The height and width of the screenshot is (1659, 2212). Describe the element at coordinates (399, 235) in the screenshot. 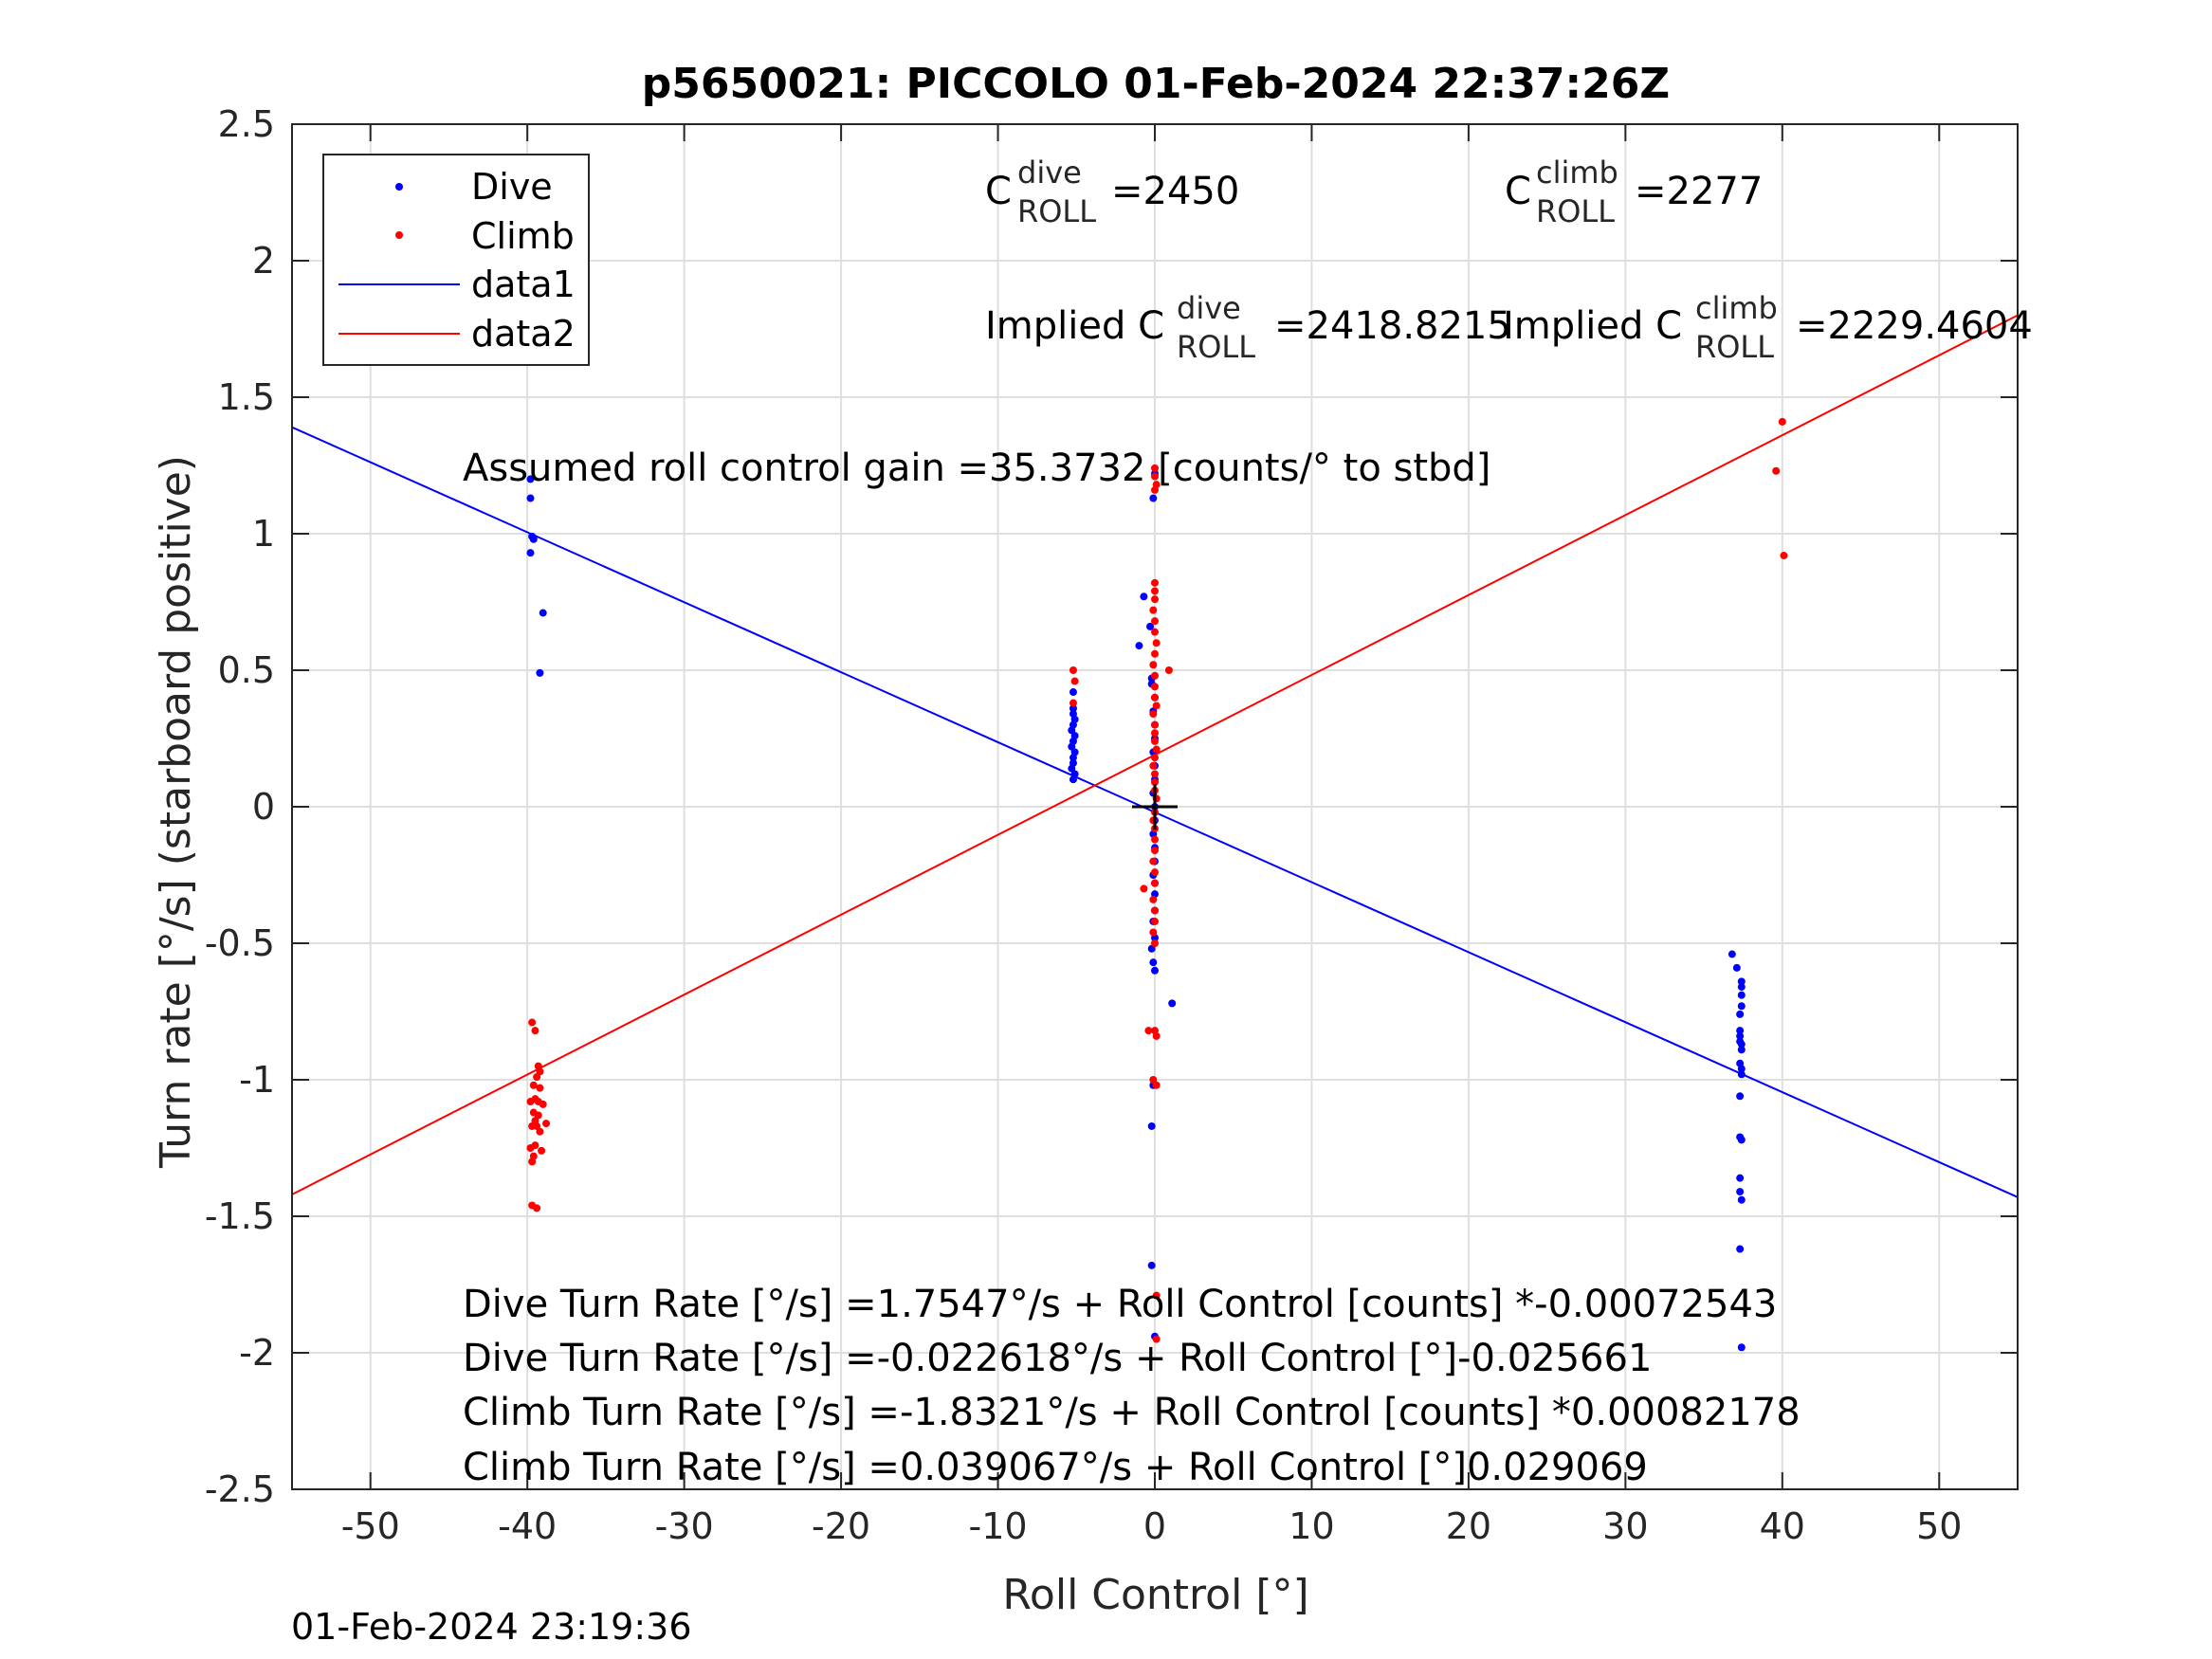

I see `legend-marker-climb` at that location.